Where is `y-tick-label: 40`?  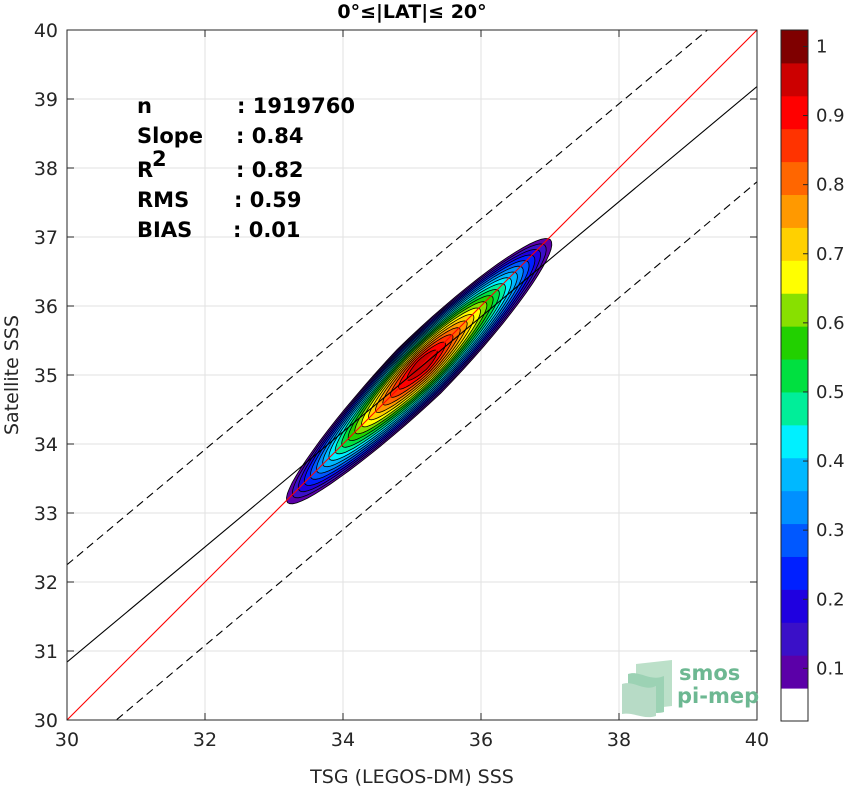
y-tick-label: 40 is located at coordinates (46, 31).